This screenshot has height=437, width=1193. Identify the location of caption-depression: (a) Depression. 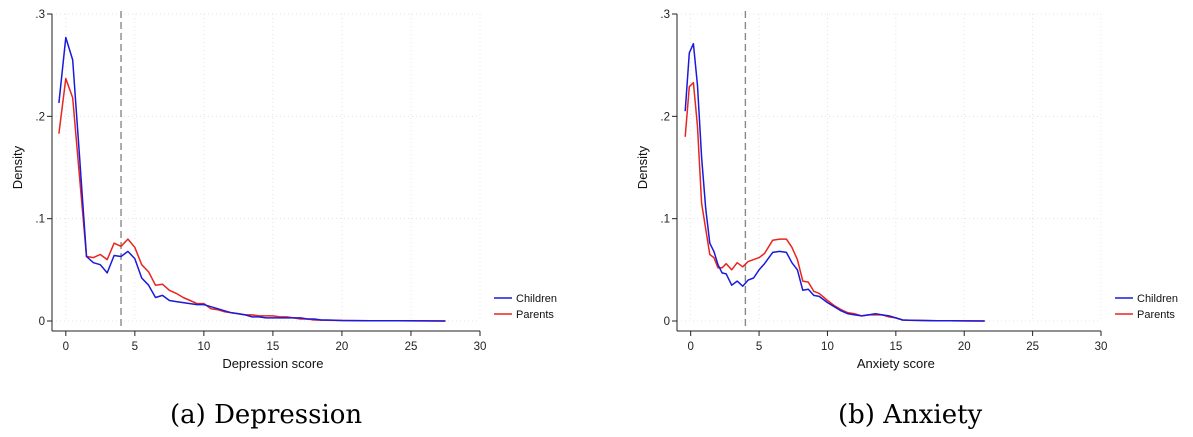
(266, 415).